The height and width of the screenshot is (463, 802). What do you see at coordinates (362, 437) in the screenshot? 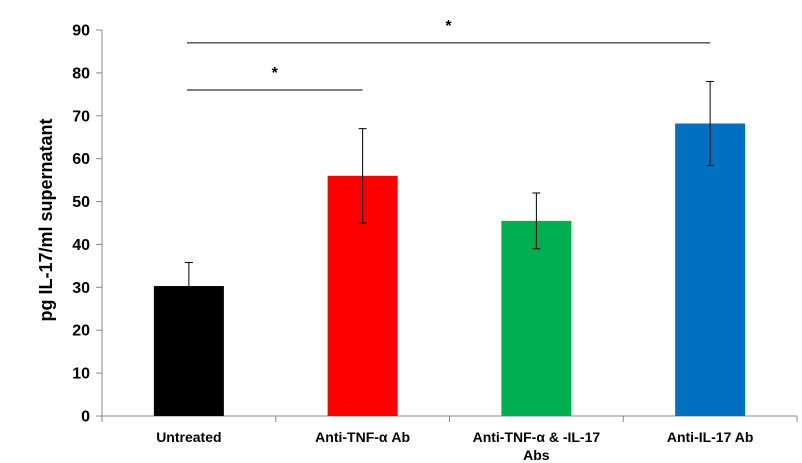
I see `category-label: Anti-TNF-α Ab` at bounding box center [362, 437].